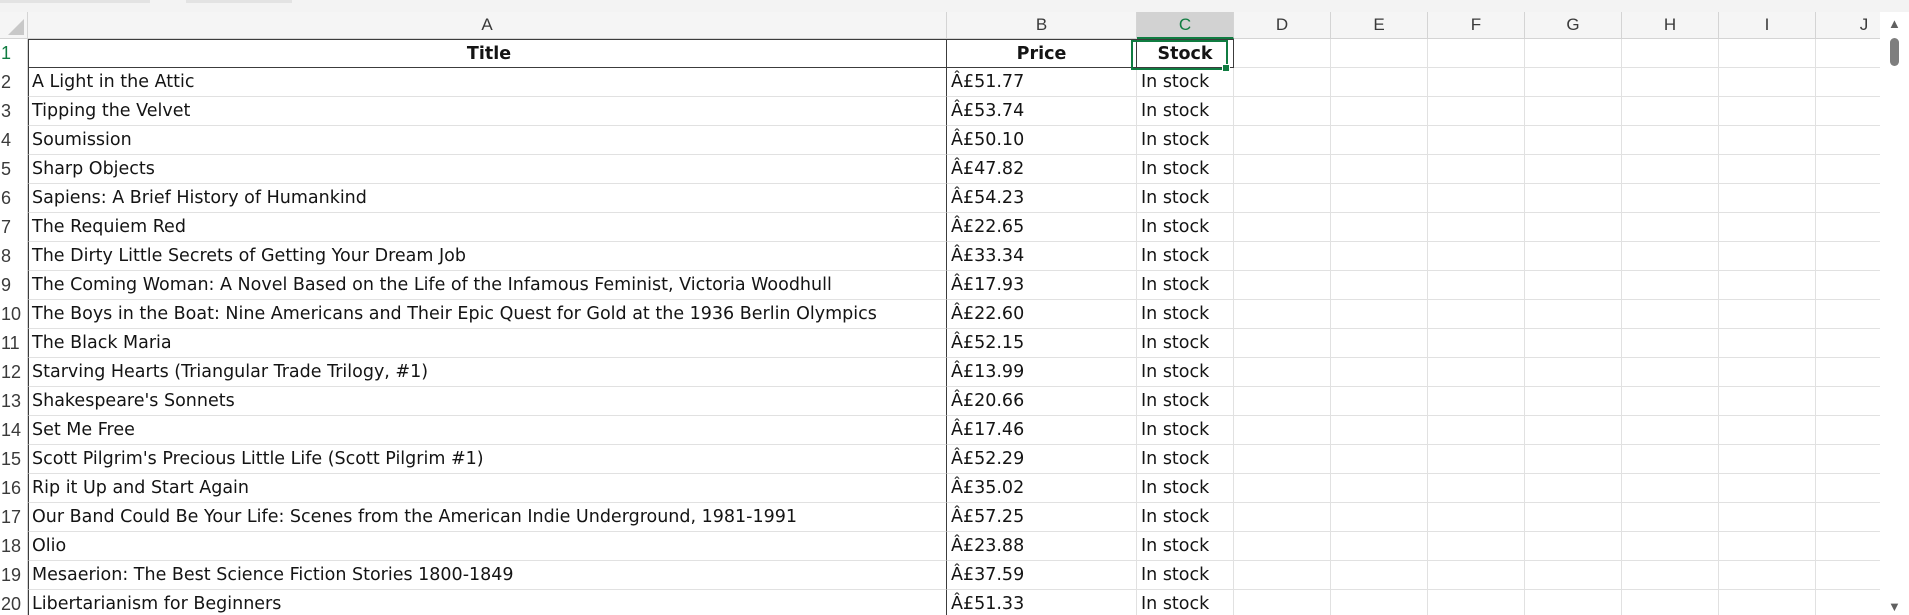 This screenshot has height=615, width=1909. I want to click on price-cell: Â£22.65, so click(1042, 227).